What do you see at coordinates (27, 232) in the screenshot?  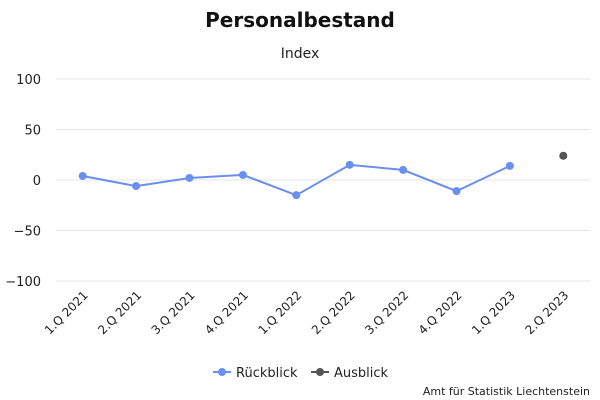 I see `y-tick-label: −50` at bounding box center [27, 232].